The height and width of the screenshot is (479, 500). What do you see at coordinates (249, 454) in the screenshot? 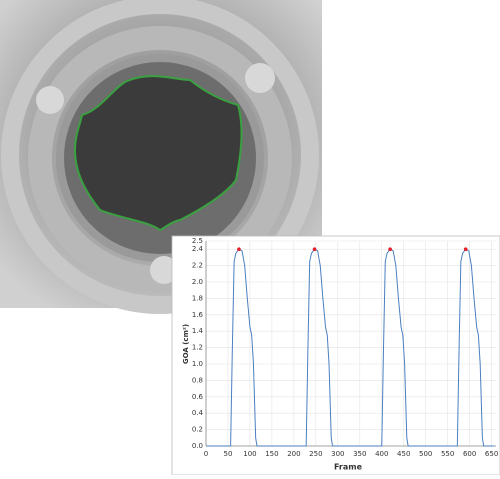
I see `x-tick-label: 100` at bounding box center [249, 454].